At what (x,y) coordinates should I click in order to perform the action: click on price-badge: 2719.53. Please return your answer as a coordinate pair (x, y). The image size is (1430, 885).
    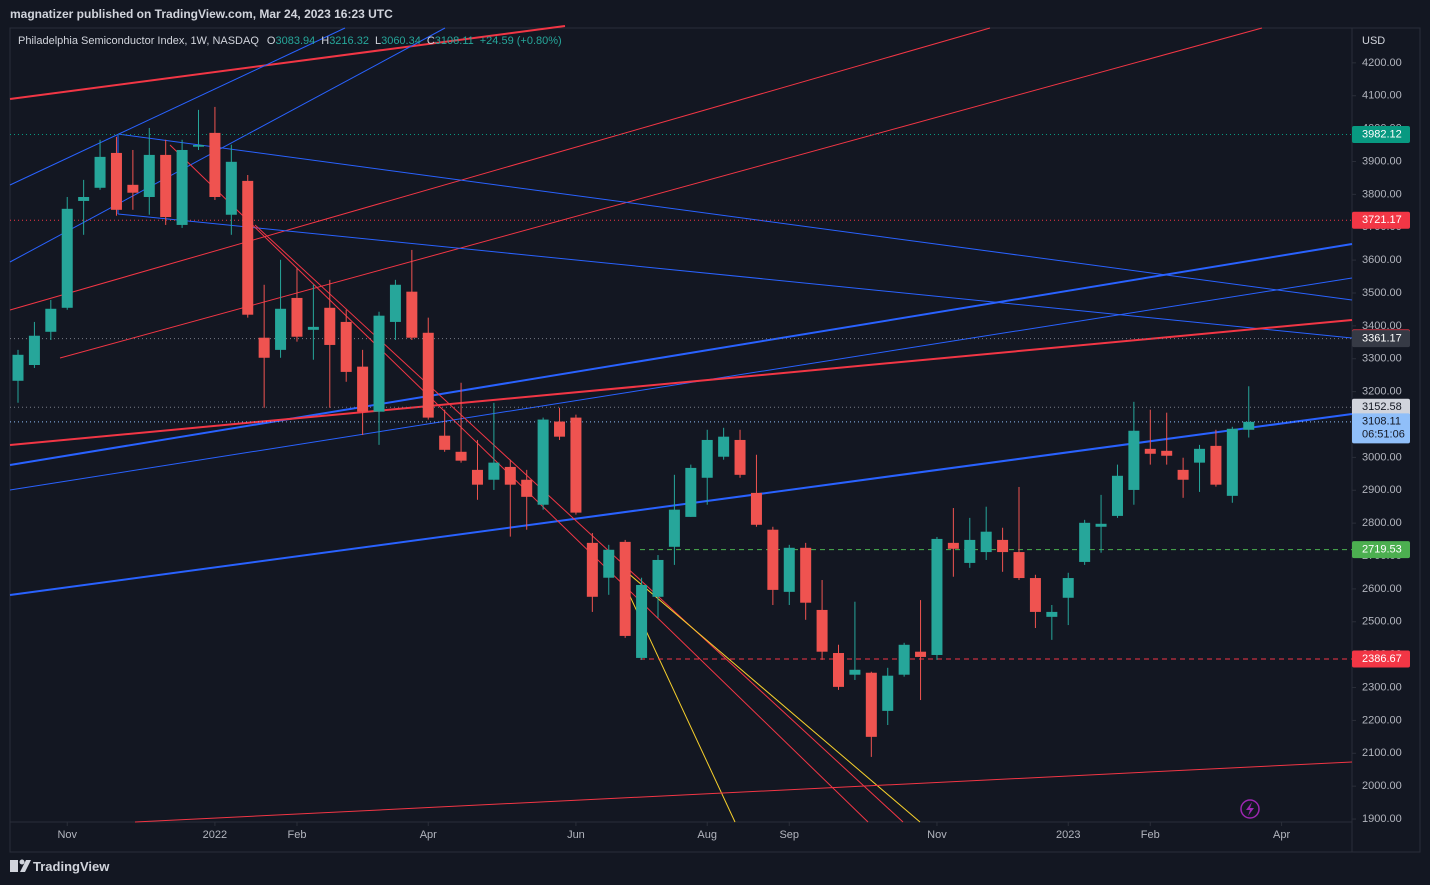
    Looking at the image, I should click on (1382, 550).